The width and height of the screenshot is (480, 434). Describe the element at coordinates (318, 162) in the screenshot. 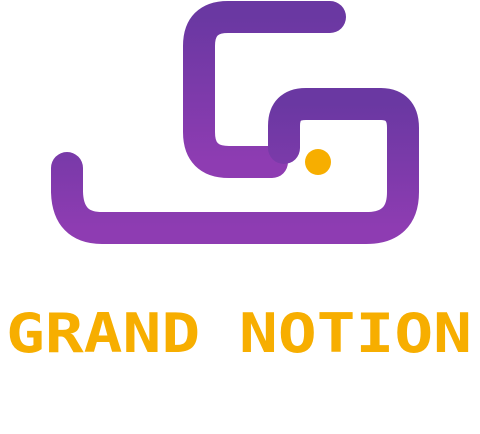

I see `logo-dot` at that location.